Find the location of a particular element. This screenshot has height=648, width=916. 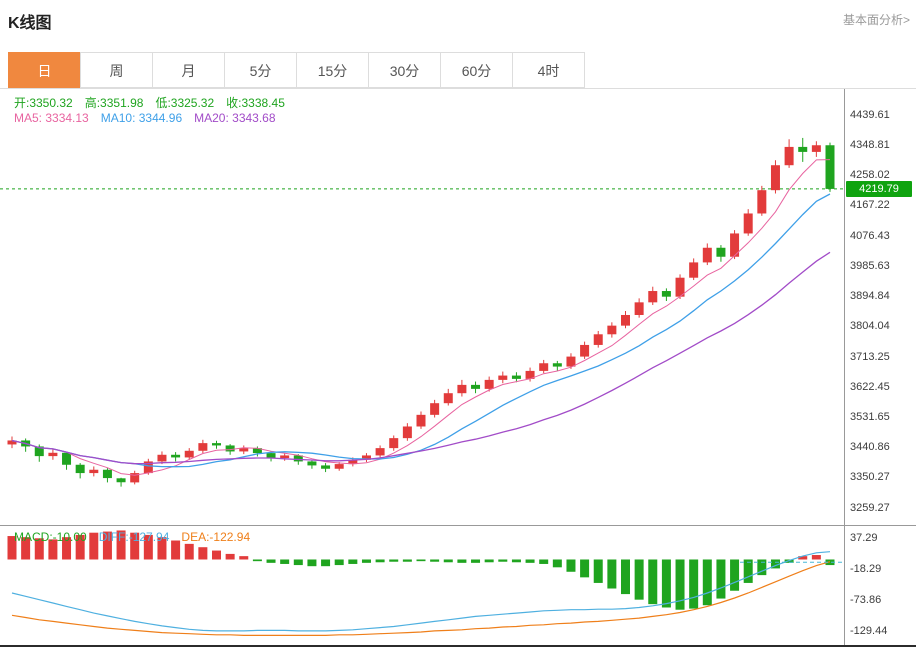

diff-value: DIFF:-127.94 is located at coordinates (134, 537).